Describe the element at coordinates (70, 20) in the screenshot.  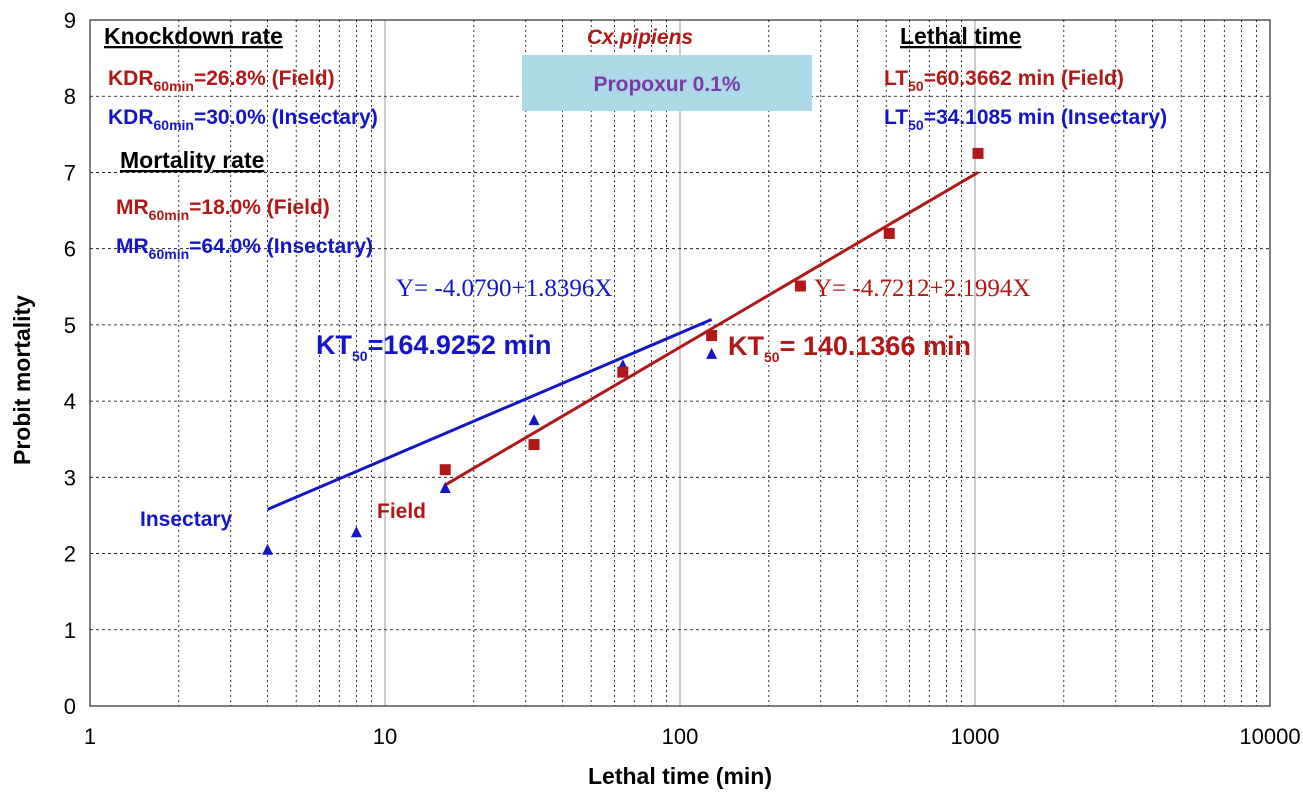
I see `y-tick-label: 9` at that location.